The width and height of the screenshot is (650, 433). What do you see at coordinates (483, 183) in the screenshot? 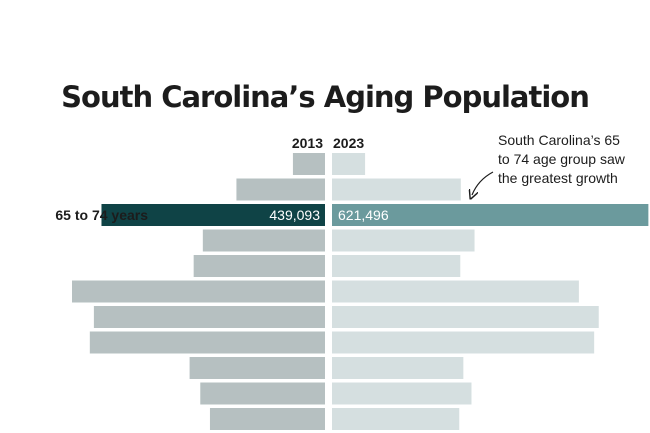
I see `annotation-arrow` at bounding box center [483, 183].